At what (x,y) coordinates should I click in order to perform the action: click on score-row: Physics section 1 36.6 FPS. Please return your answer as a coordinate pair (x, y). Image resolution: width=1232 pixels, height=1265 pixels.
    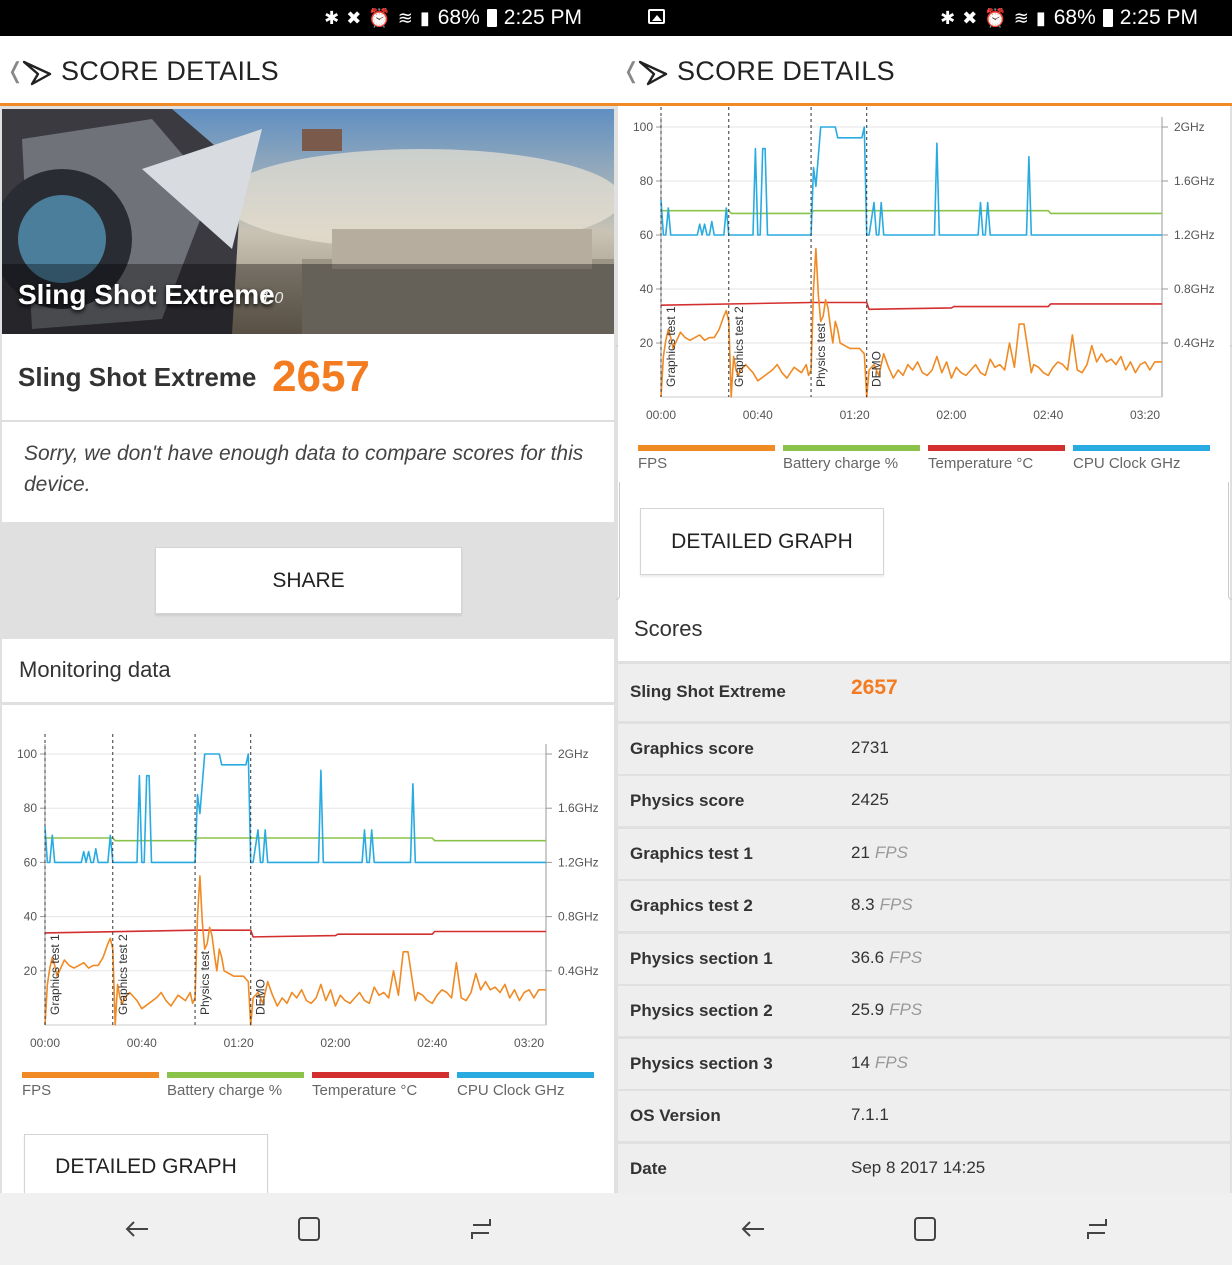
    Looking at the image, I should click on (924, 958).